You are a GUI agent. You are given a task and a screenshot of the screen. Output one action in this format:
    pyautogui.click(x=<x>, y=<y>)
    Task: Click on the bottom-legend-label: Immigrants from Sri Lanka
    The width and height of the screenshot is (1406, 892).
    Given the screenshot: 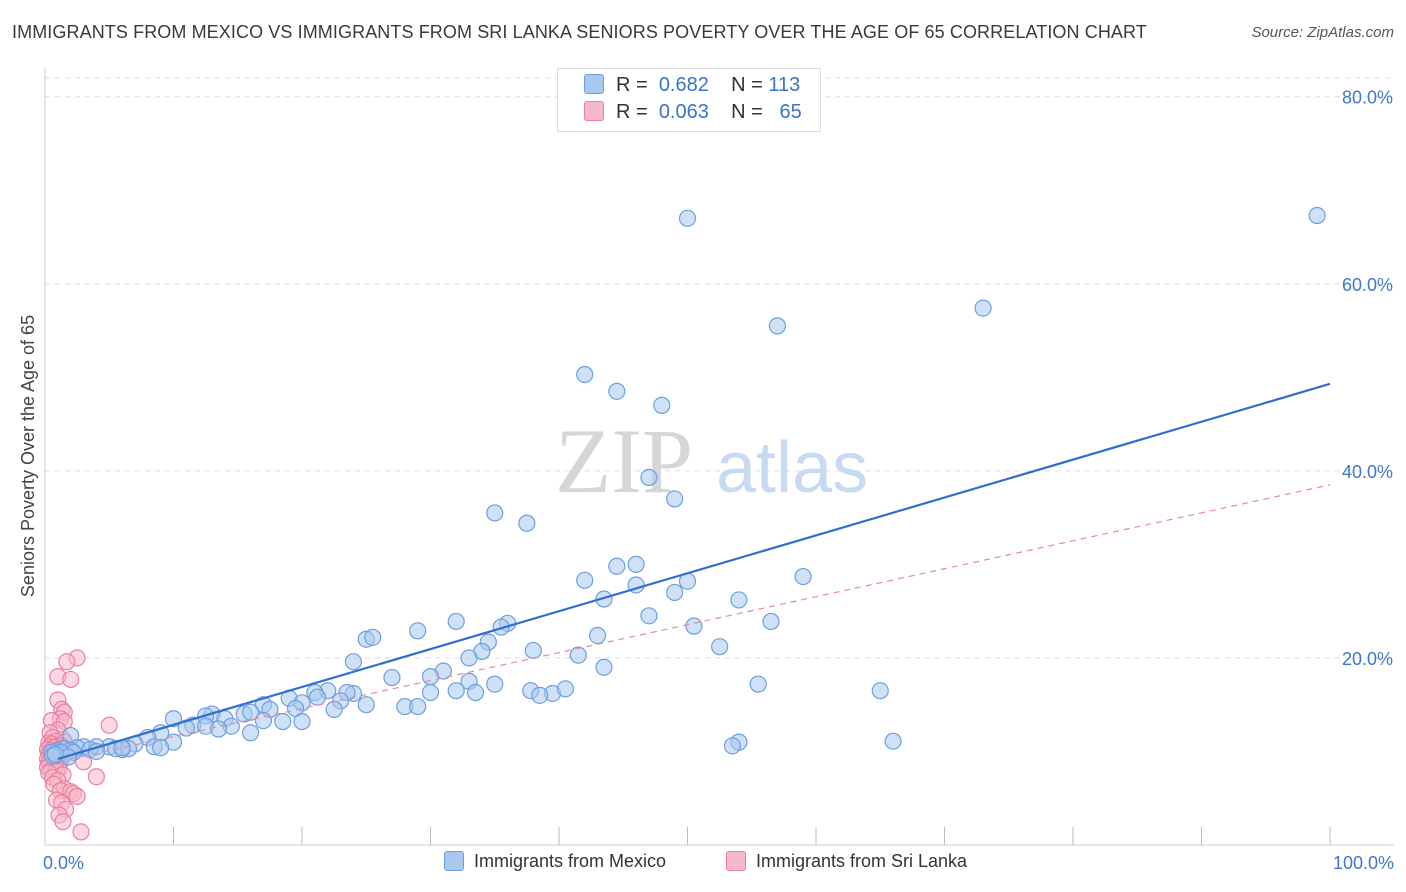 What is the action you would take?
    pyautogui.click(x=862, y=861)
    